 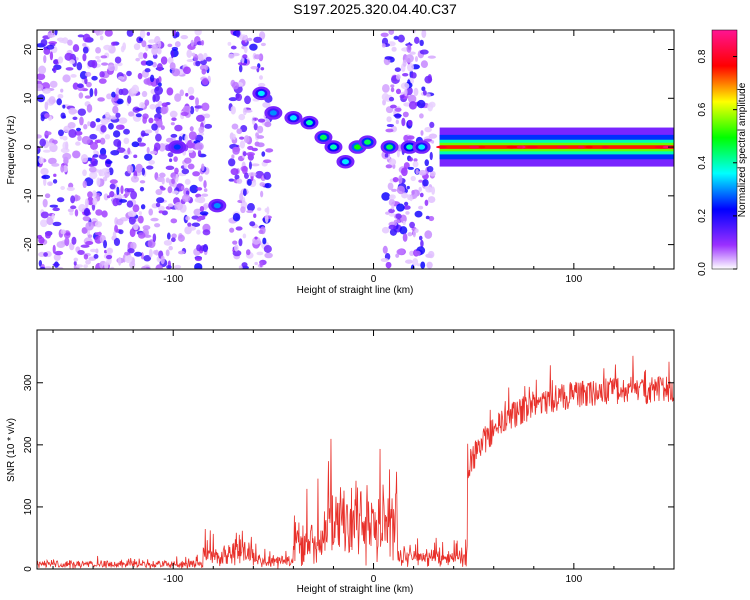 What do you see at coordinates (573, 279) in the screenshot?
I see `spectrogram-xtick-label: 100` at bounding box center [573, 279].